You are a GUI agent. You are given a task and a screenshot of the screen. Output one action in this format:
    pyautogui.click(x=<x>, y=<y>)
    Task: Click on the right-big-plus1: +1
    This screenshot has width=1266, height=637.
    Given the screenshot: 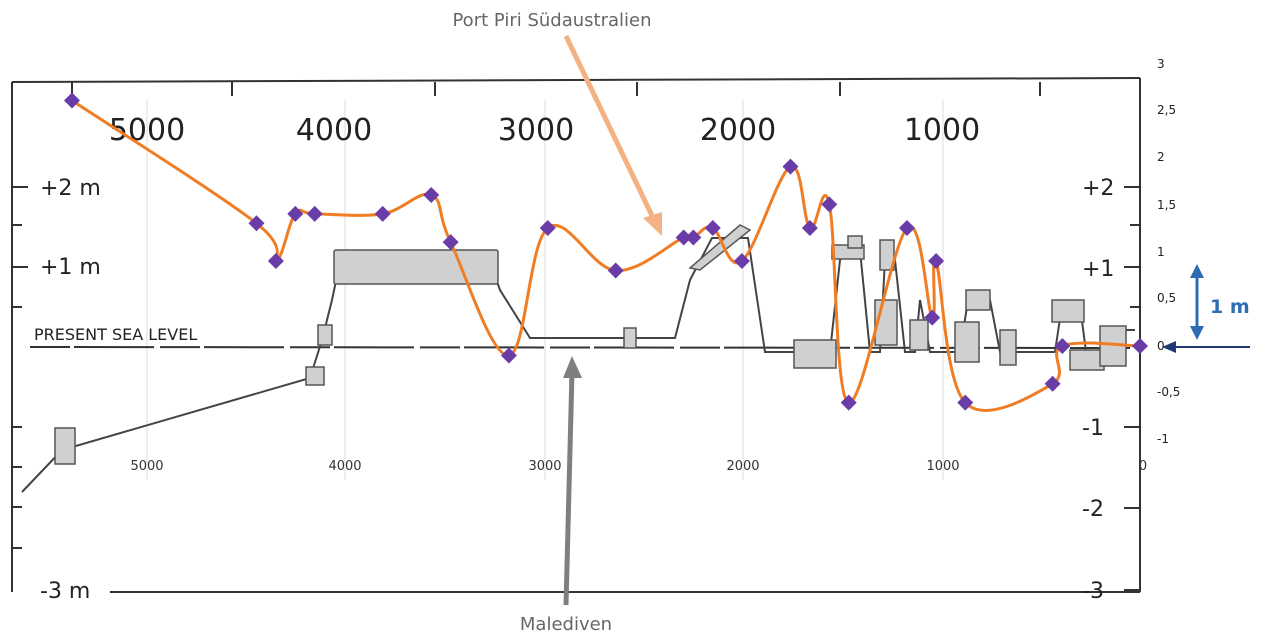 What is the action you would take?
    pyautogui.click(x=1098, y=269)
    